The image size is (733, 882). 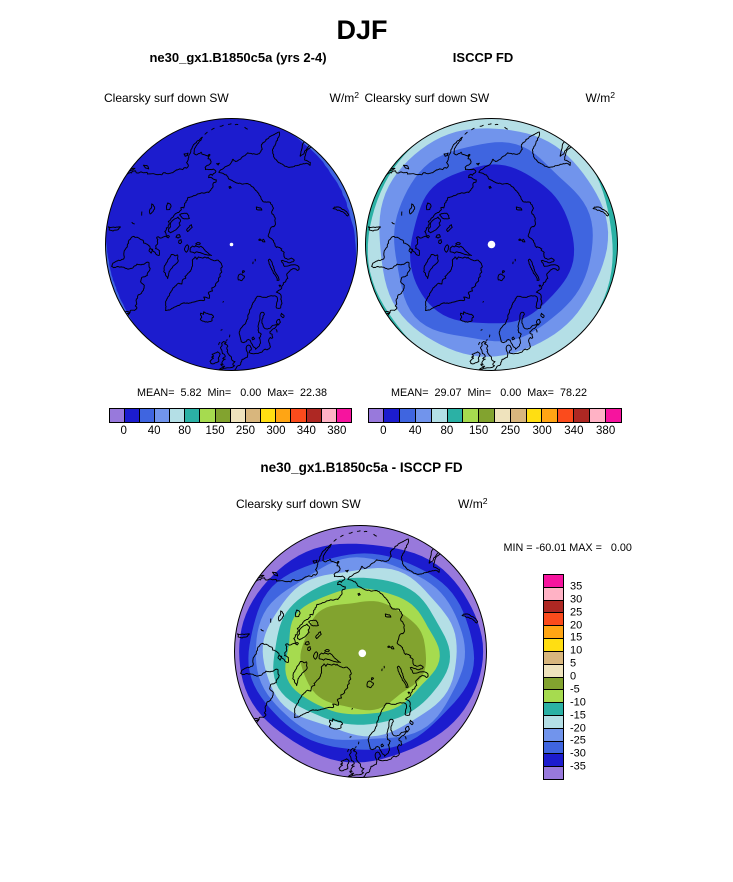 What do you see at coordinates (576, 625) in the screenshot?
I see `diff-colorbar-tick-label: 20` at bounding box center [576, 625].